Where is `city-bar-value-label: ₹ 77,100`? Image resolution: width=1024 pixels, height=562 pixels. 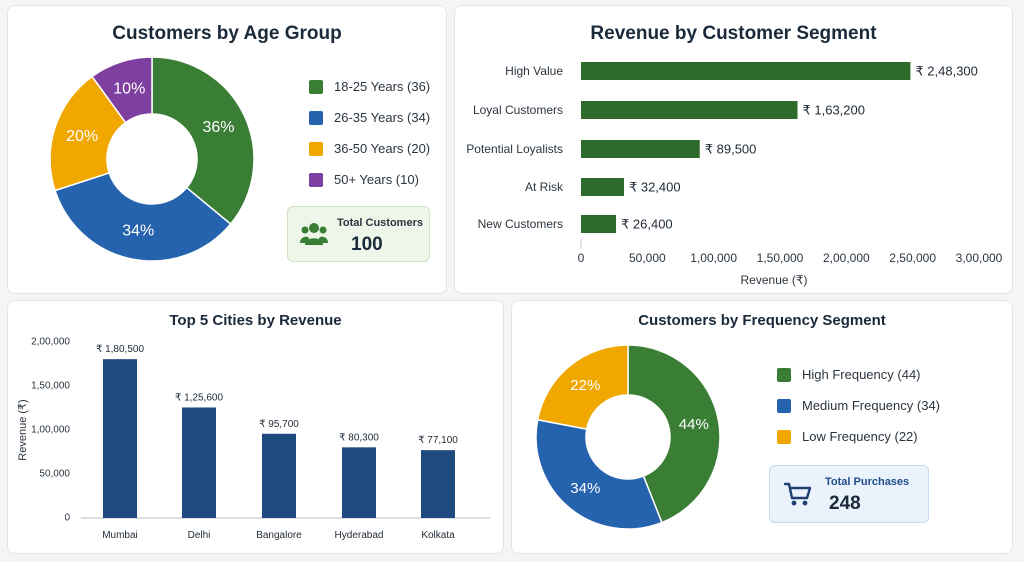
city-bar-value-label: ₹ 77,100 is located at coordinates (438, 440).